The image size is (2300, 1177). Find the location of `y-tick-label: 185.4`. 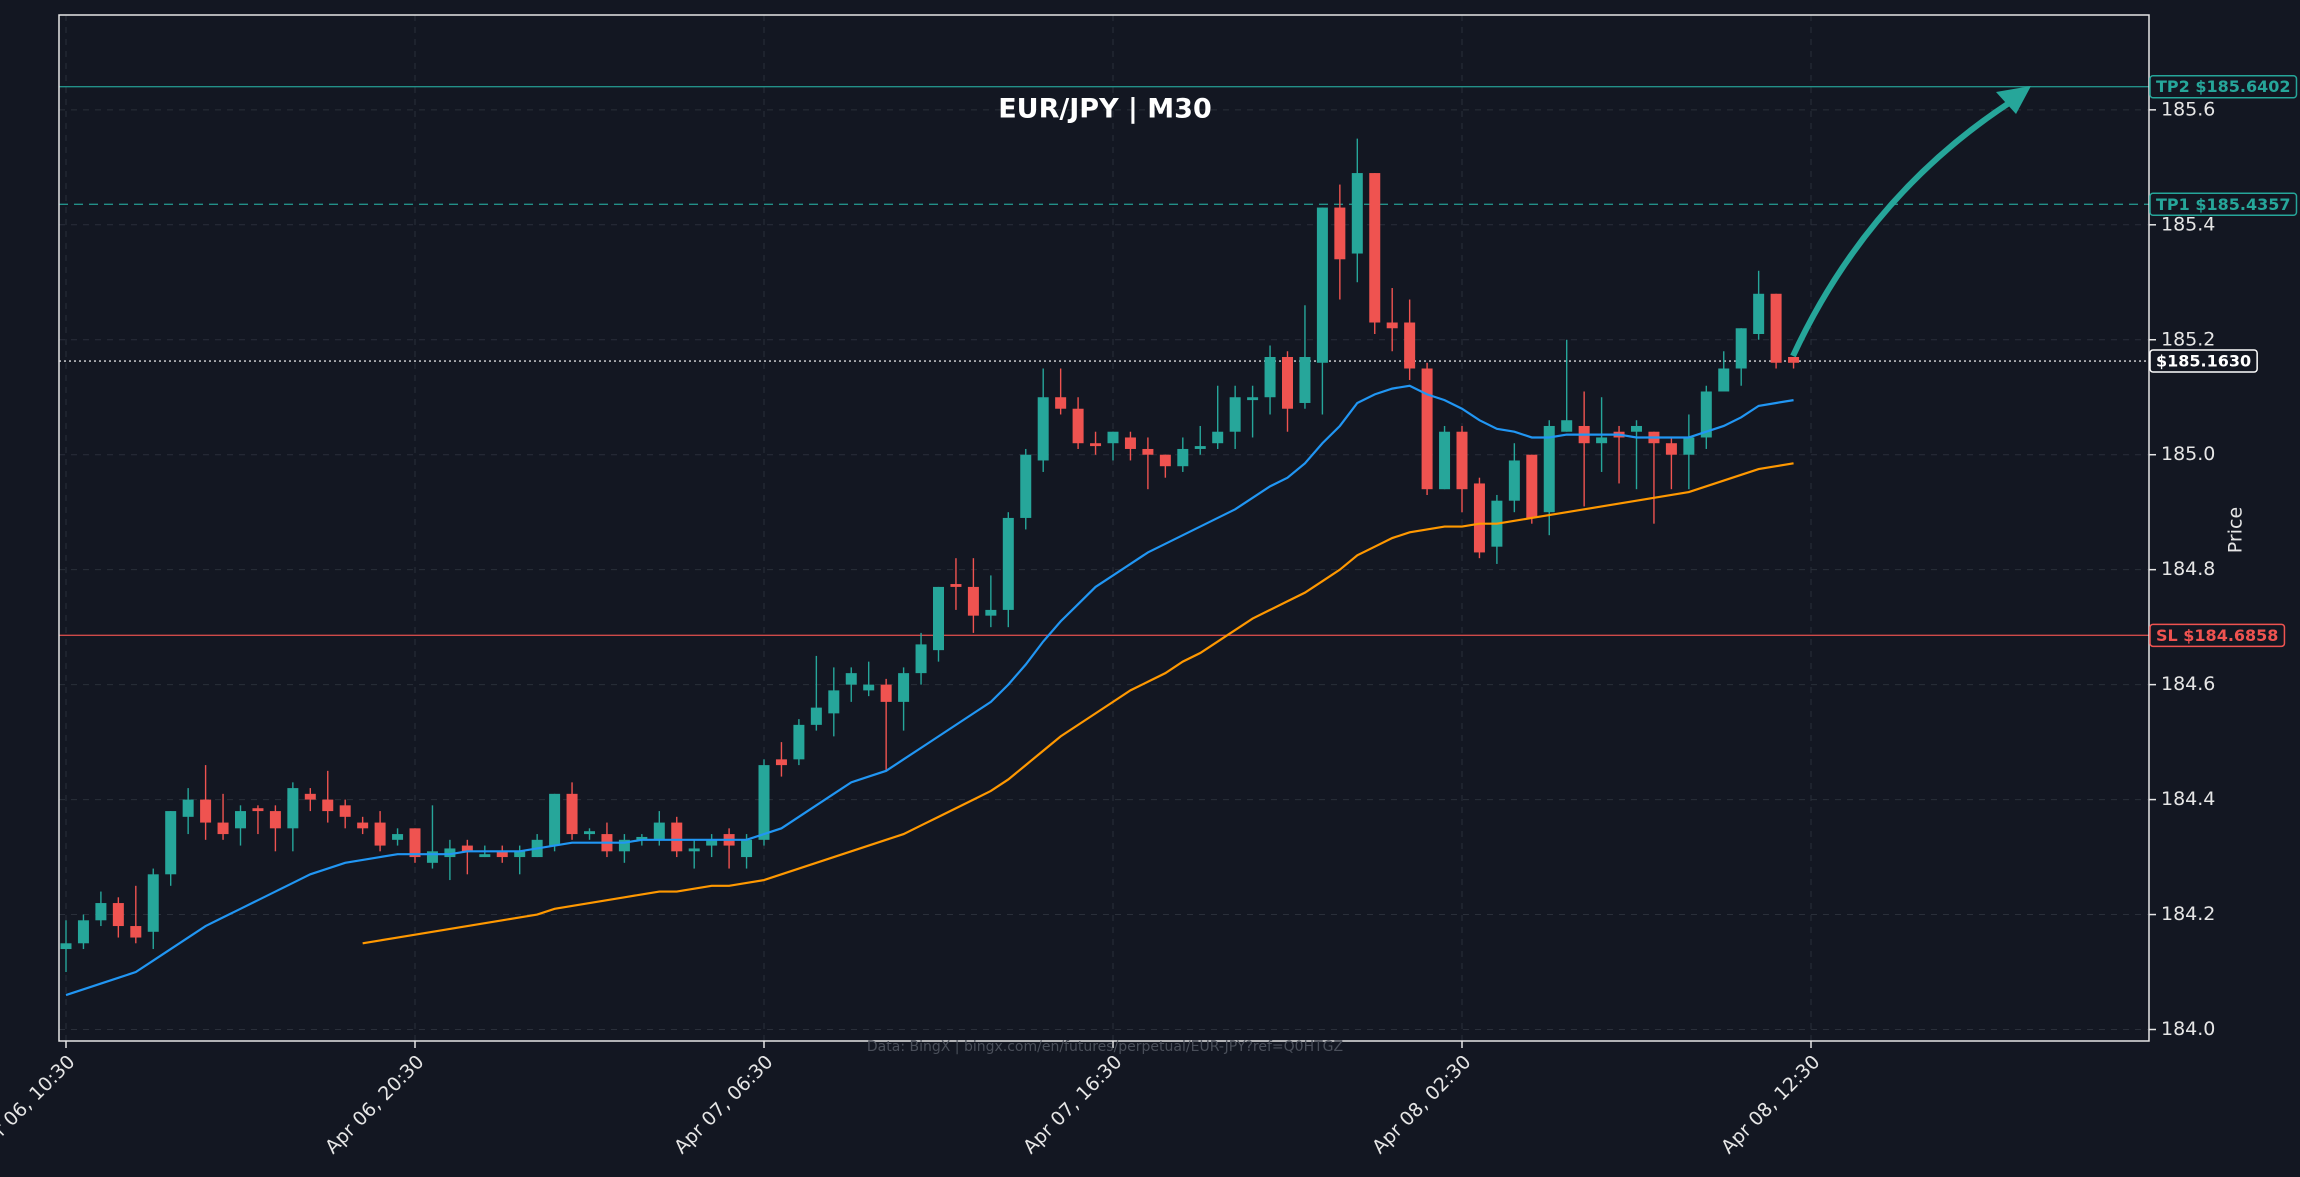

y-tick-label: 185.4 is located at coordinates (2188, 224).